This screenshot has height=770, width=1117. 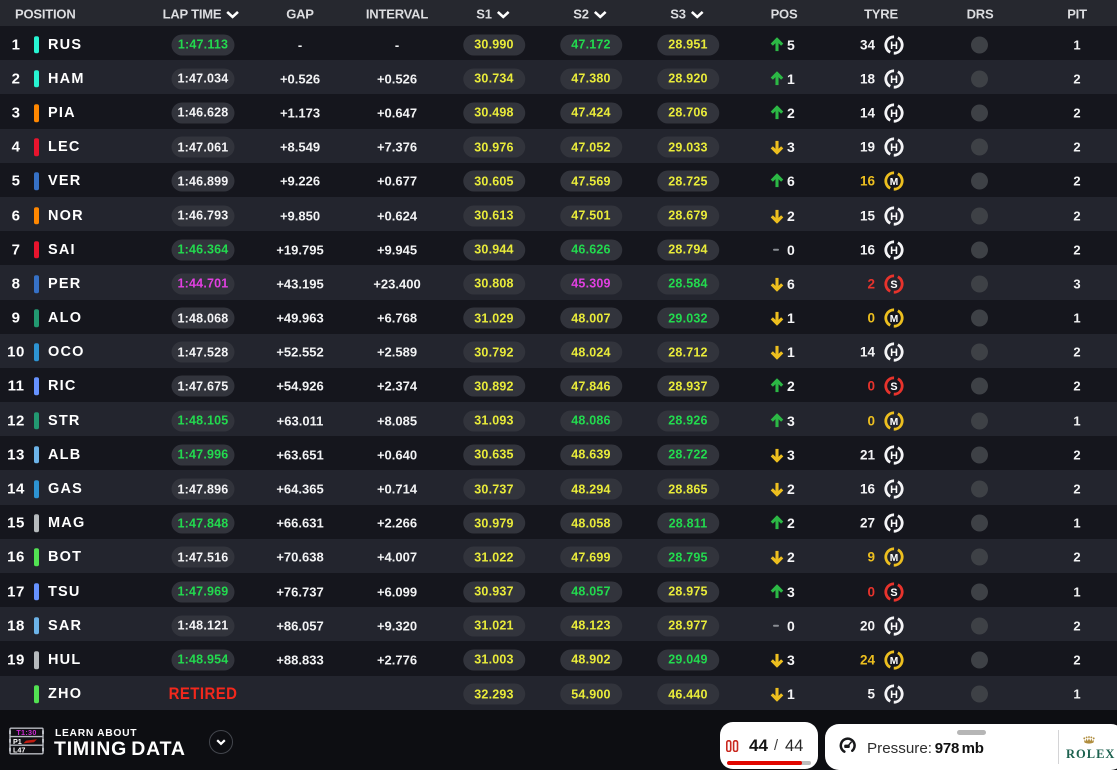 What do you see at coordinates (26, 732) in the screenshot?
I see `svg-text: T1:30` at bounding box center [26, 732].